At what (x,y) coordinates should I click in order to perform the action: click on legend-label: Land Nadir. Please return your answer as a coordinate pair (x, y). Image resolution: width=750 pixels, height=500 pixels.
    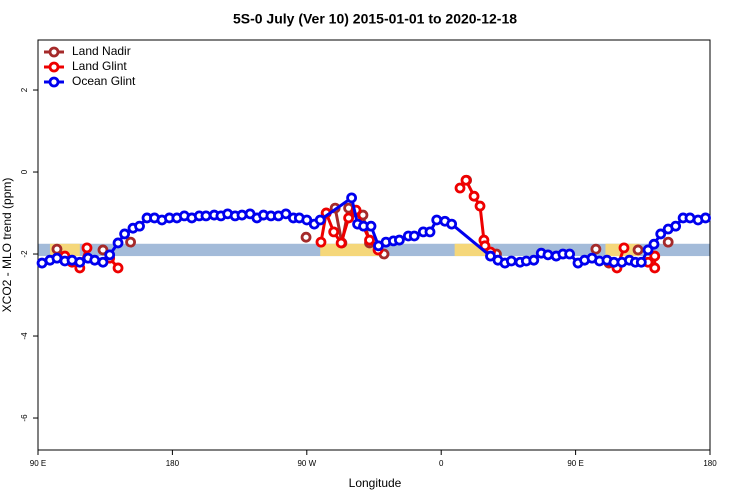
    Looking at the image, I should click on (101, 51).